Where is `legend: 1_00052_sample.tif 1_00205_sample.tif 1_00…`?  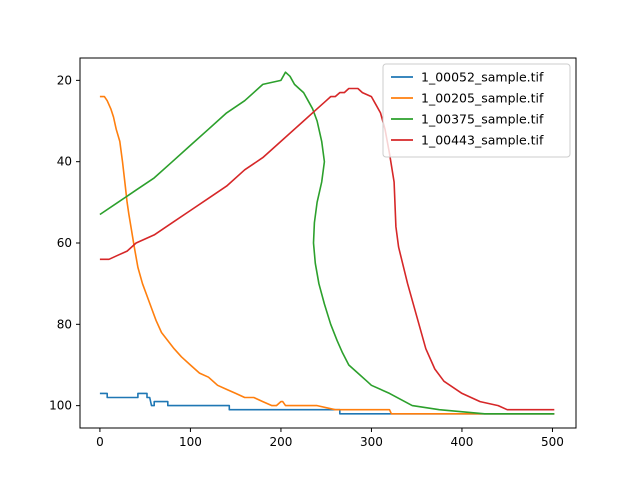 legend: 1_00052_sample.tif 1_00205_sample.tif 1_00… is located at coordinates (476, 110).